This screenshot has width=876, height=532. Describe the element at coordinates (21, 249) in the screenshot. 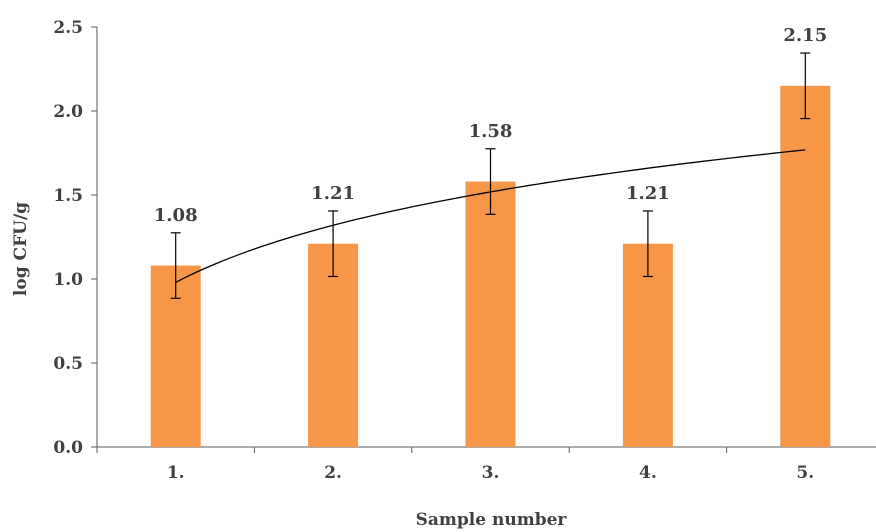

I see `y-axis-title: log CFU/g` at that location.